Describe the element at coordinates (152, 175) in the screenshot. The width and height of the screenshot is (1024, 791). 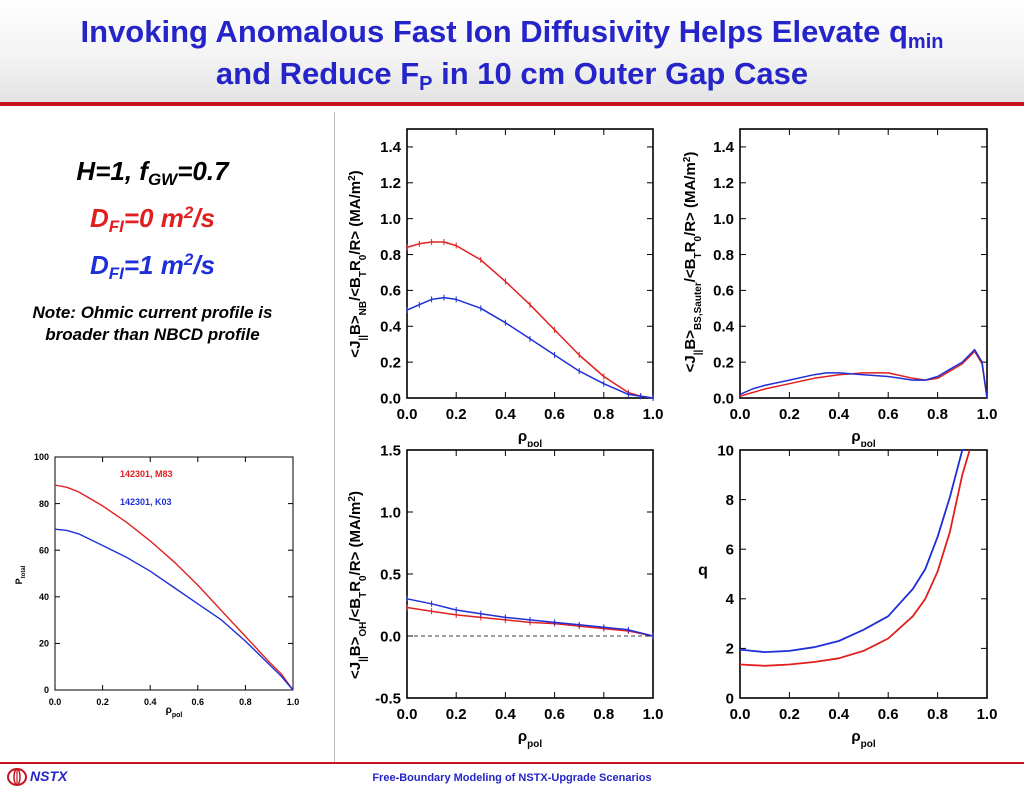
I see `case-parameters: H=1, fGW=0.7` at that location.